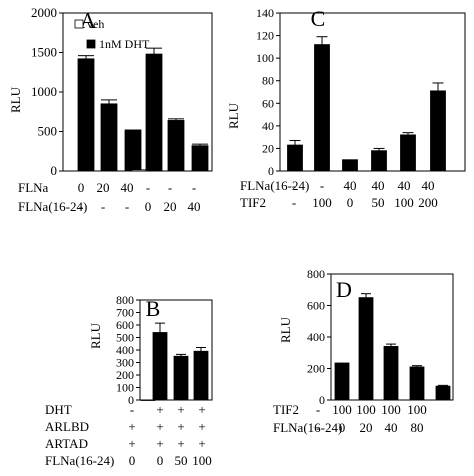  I want to click on panel-a-letter: A, so click(88, 20).